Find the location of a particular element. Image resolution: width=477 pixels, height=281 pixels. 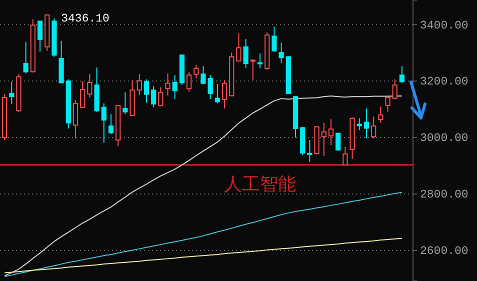

annotation: 3436.10 is located at coordinates (85, 19).